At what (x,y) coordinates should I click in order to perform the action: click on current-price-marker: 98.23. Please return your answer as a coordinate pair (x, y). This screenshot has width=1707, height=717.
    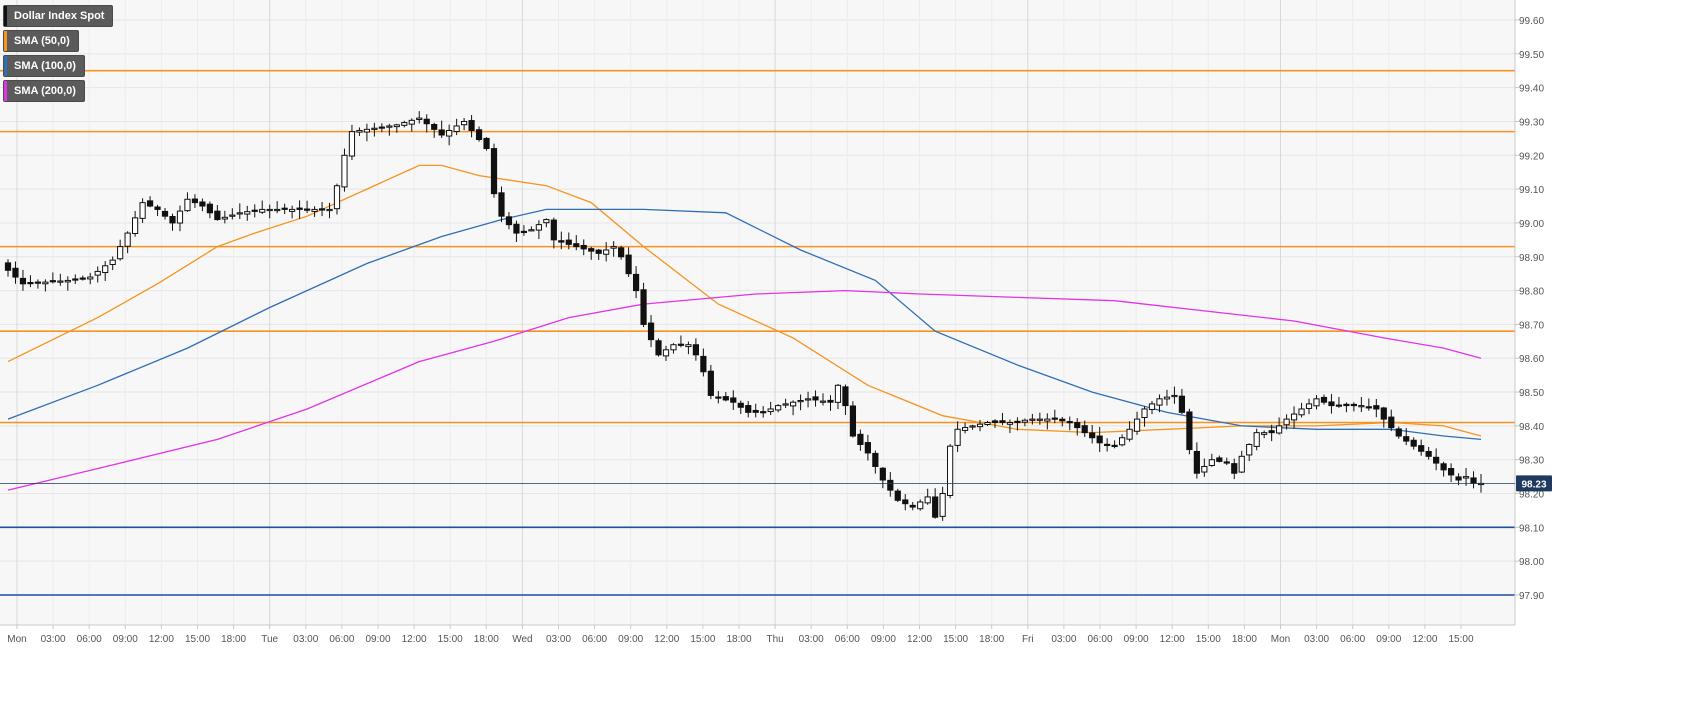
    Looking at the image, I should click on (776, 483).